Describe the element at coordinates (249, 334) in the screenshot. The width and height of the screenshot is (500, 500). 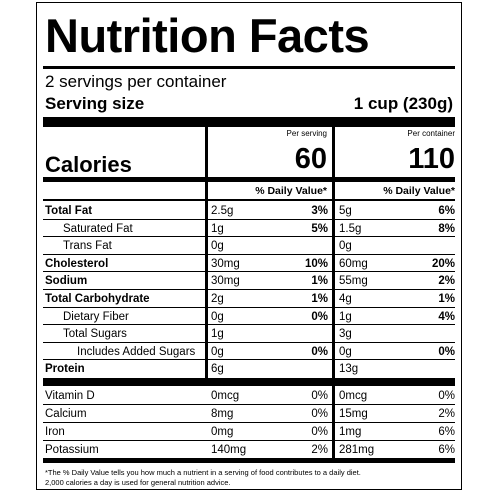
I see `table-row: Total Sugars 1g 3g` at that location.